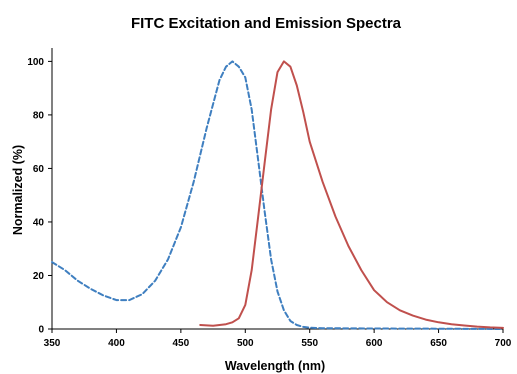  Describe the element at coordinates (181, 343) in the screenshot. I see `x-tick-label: 450` at that location.